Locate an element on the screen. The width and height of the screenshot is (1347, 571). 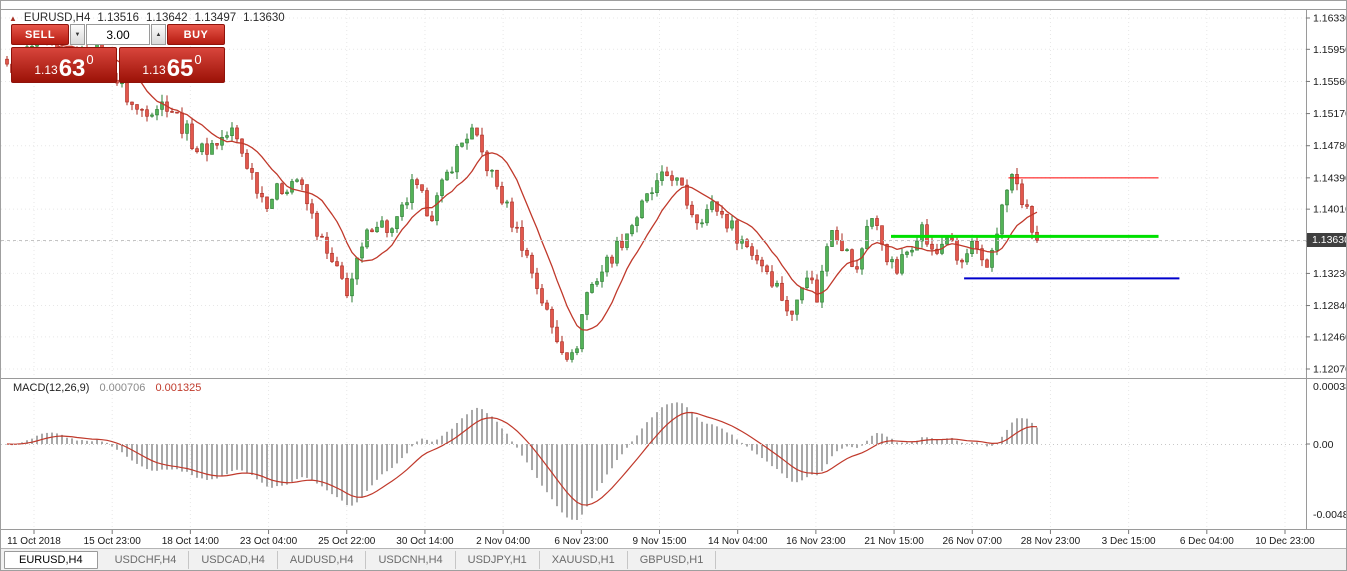
sell-price-button: 1.13 63 0 is located at coordinates (64, 65).